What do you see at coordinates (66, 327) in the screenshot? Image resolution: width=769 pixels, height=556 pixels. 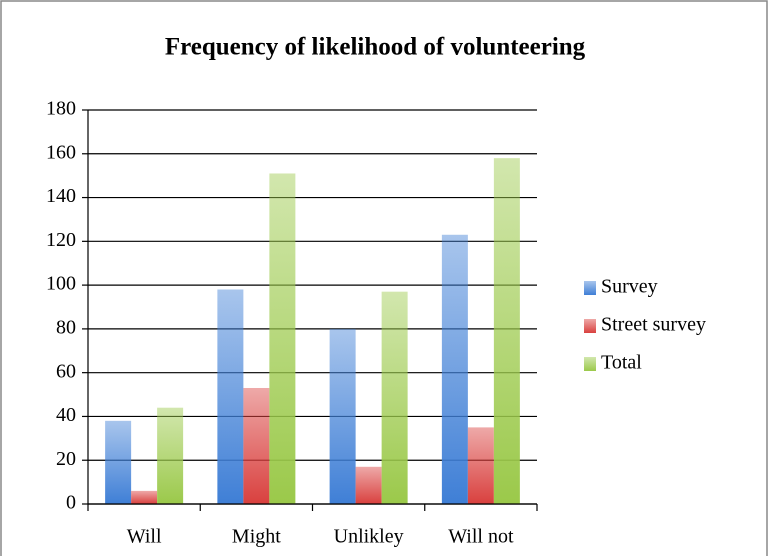 I see `y-tick-label: 80` at bounding box center [66, 327].